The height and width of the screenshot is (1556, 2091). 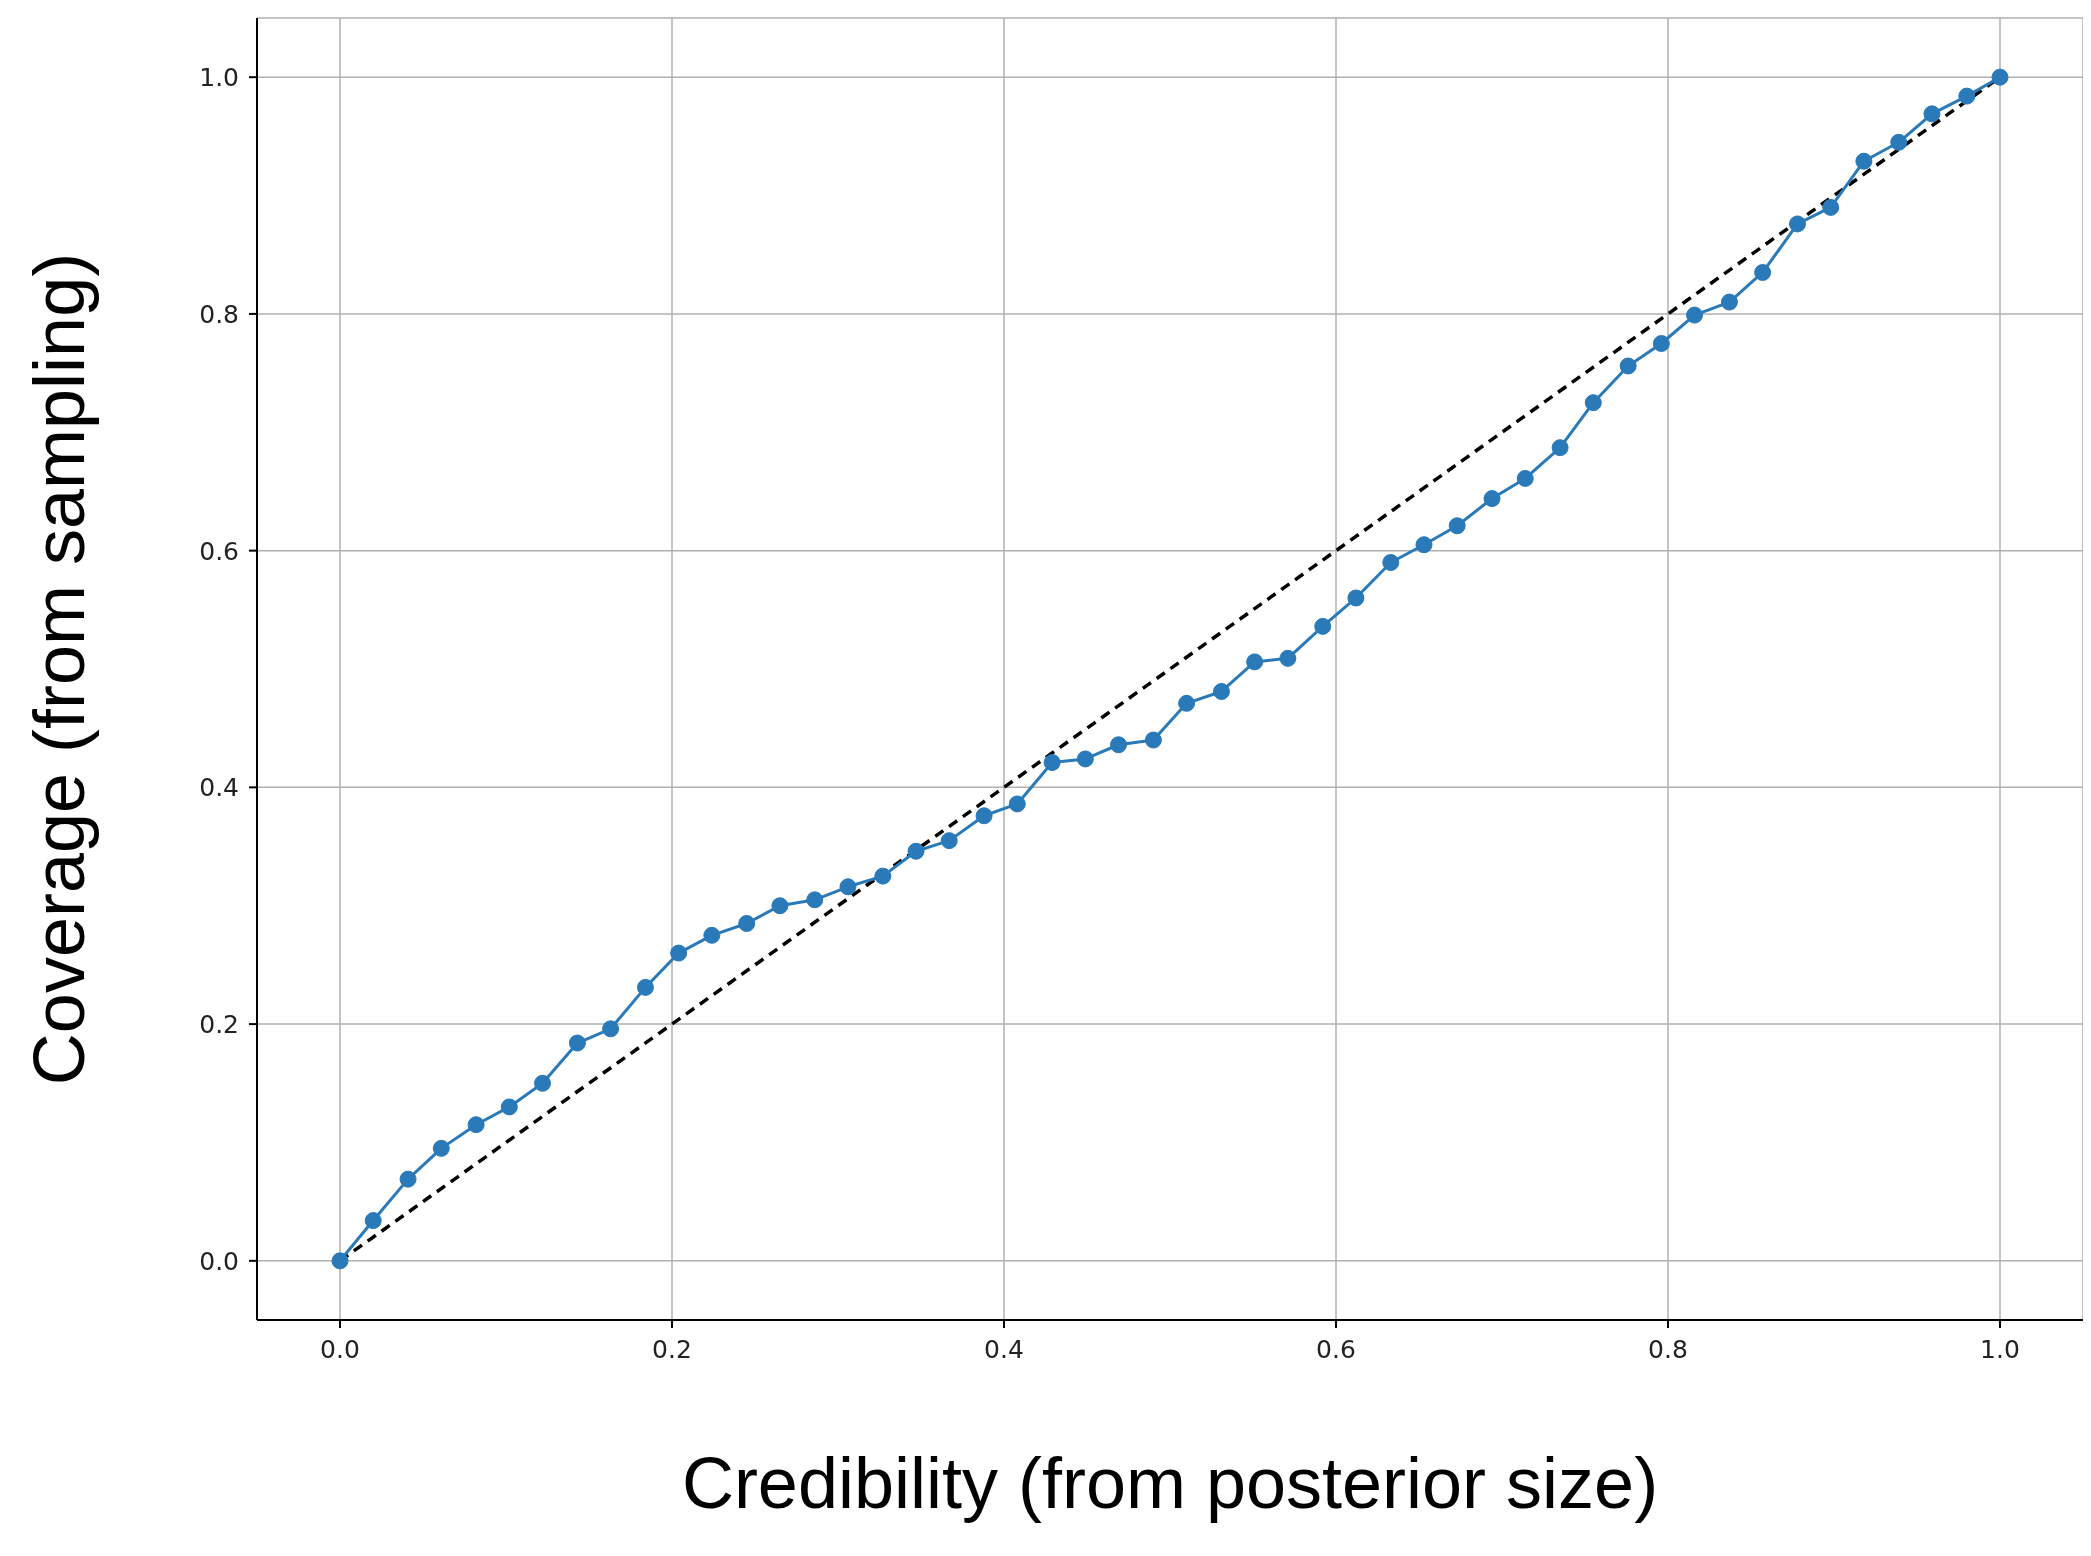 What do you see at coordinates (219, 1261) in the screenshot?
I see `y-tick-label: 0.0` at bounding box center [219, 1261].